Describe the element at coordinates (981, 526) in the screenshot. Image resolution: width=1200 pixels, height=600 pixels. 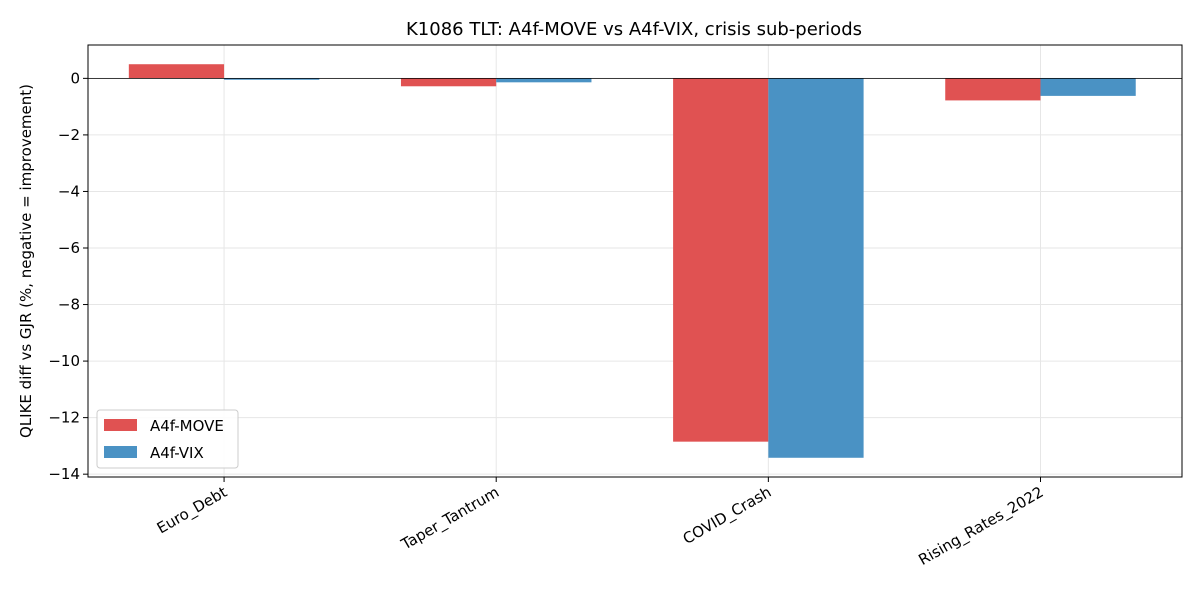
I see `x-tick-label: Rising_Rates_2022` at that location.